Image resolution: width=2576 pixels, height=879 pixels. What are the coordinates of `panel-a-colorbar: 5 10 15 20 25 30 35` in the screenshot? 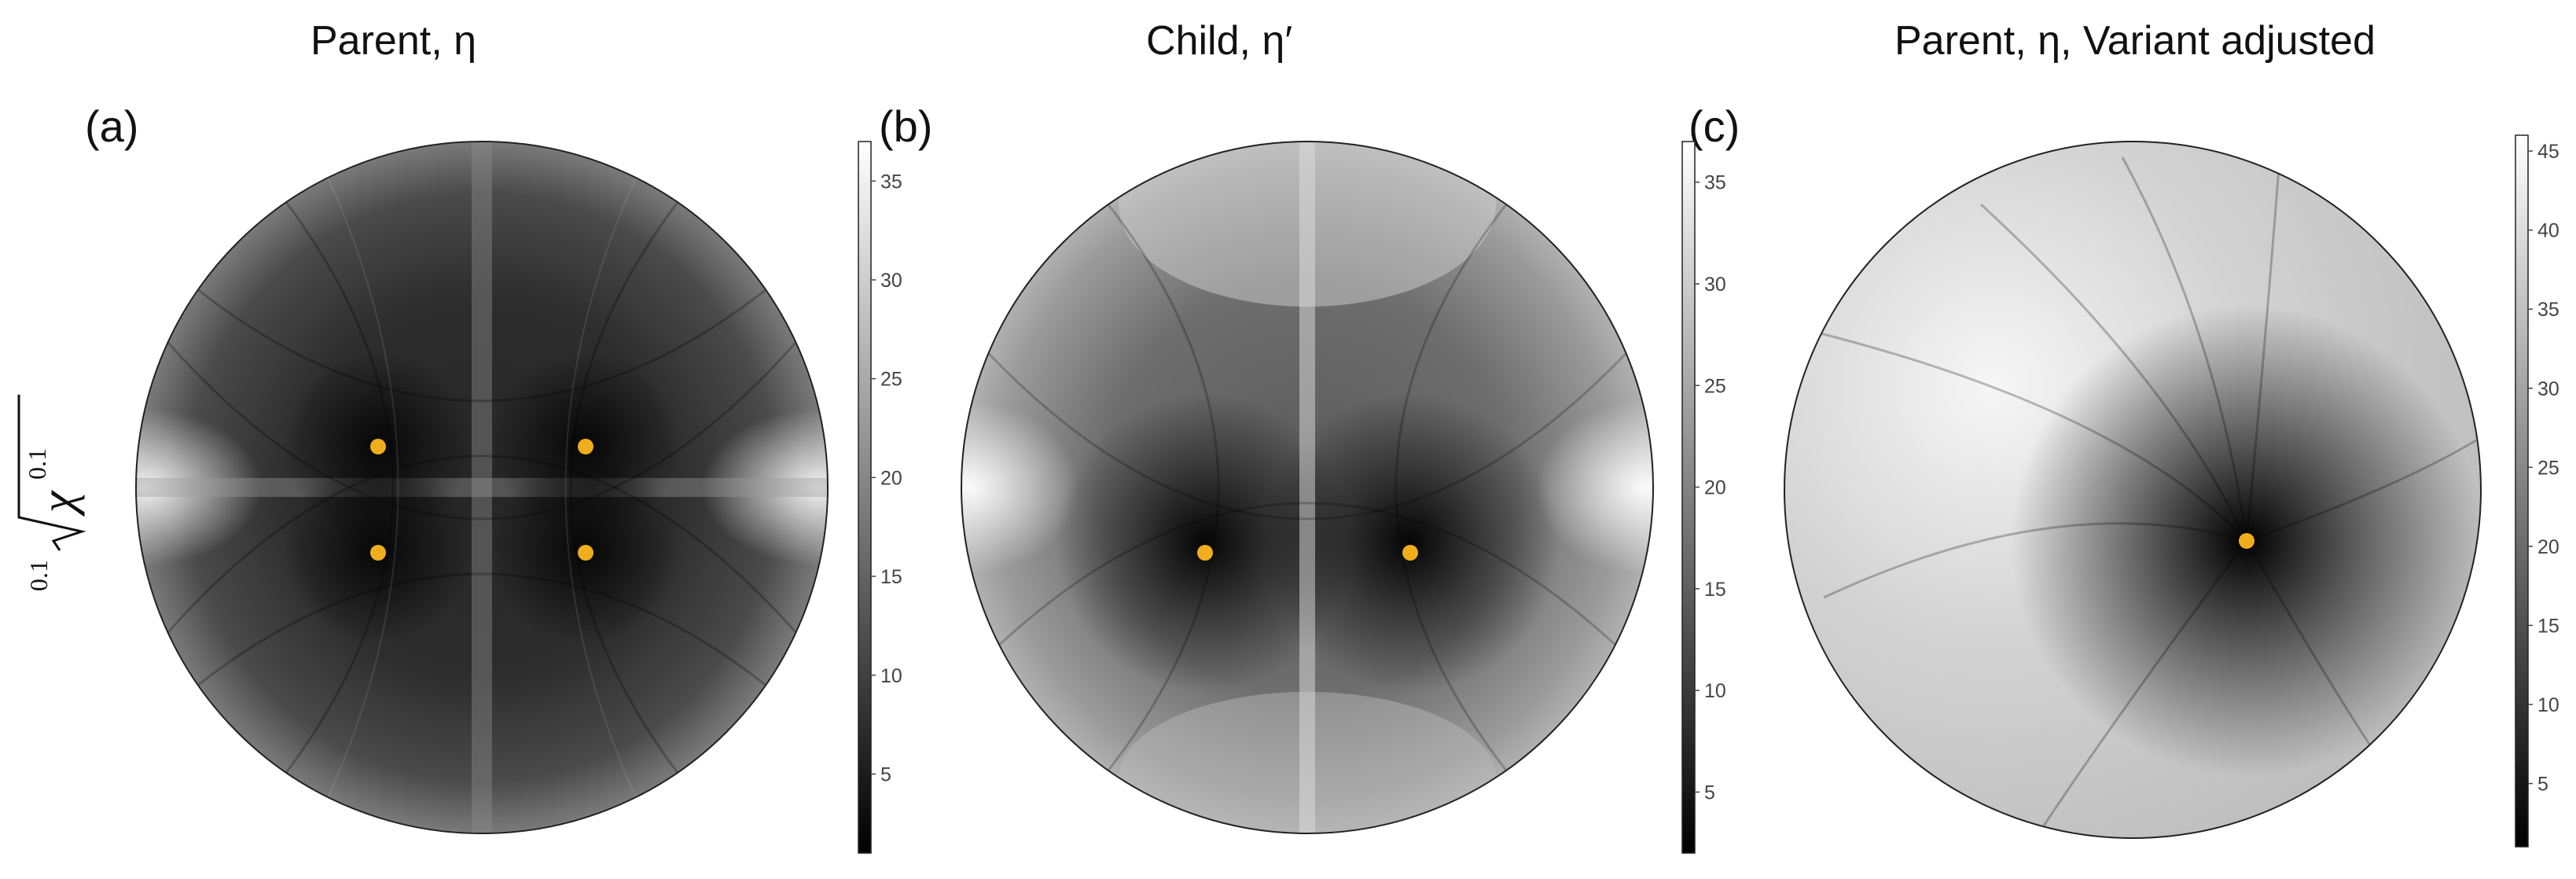 It's located at (880, 497).